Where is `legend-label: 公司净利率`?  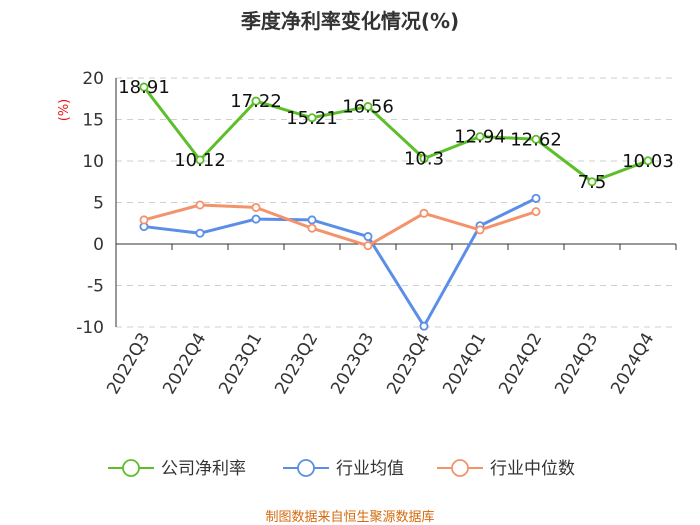 legend-label: 公司净利率 is located at coordinates (203, 469).